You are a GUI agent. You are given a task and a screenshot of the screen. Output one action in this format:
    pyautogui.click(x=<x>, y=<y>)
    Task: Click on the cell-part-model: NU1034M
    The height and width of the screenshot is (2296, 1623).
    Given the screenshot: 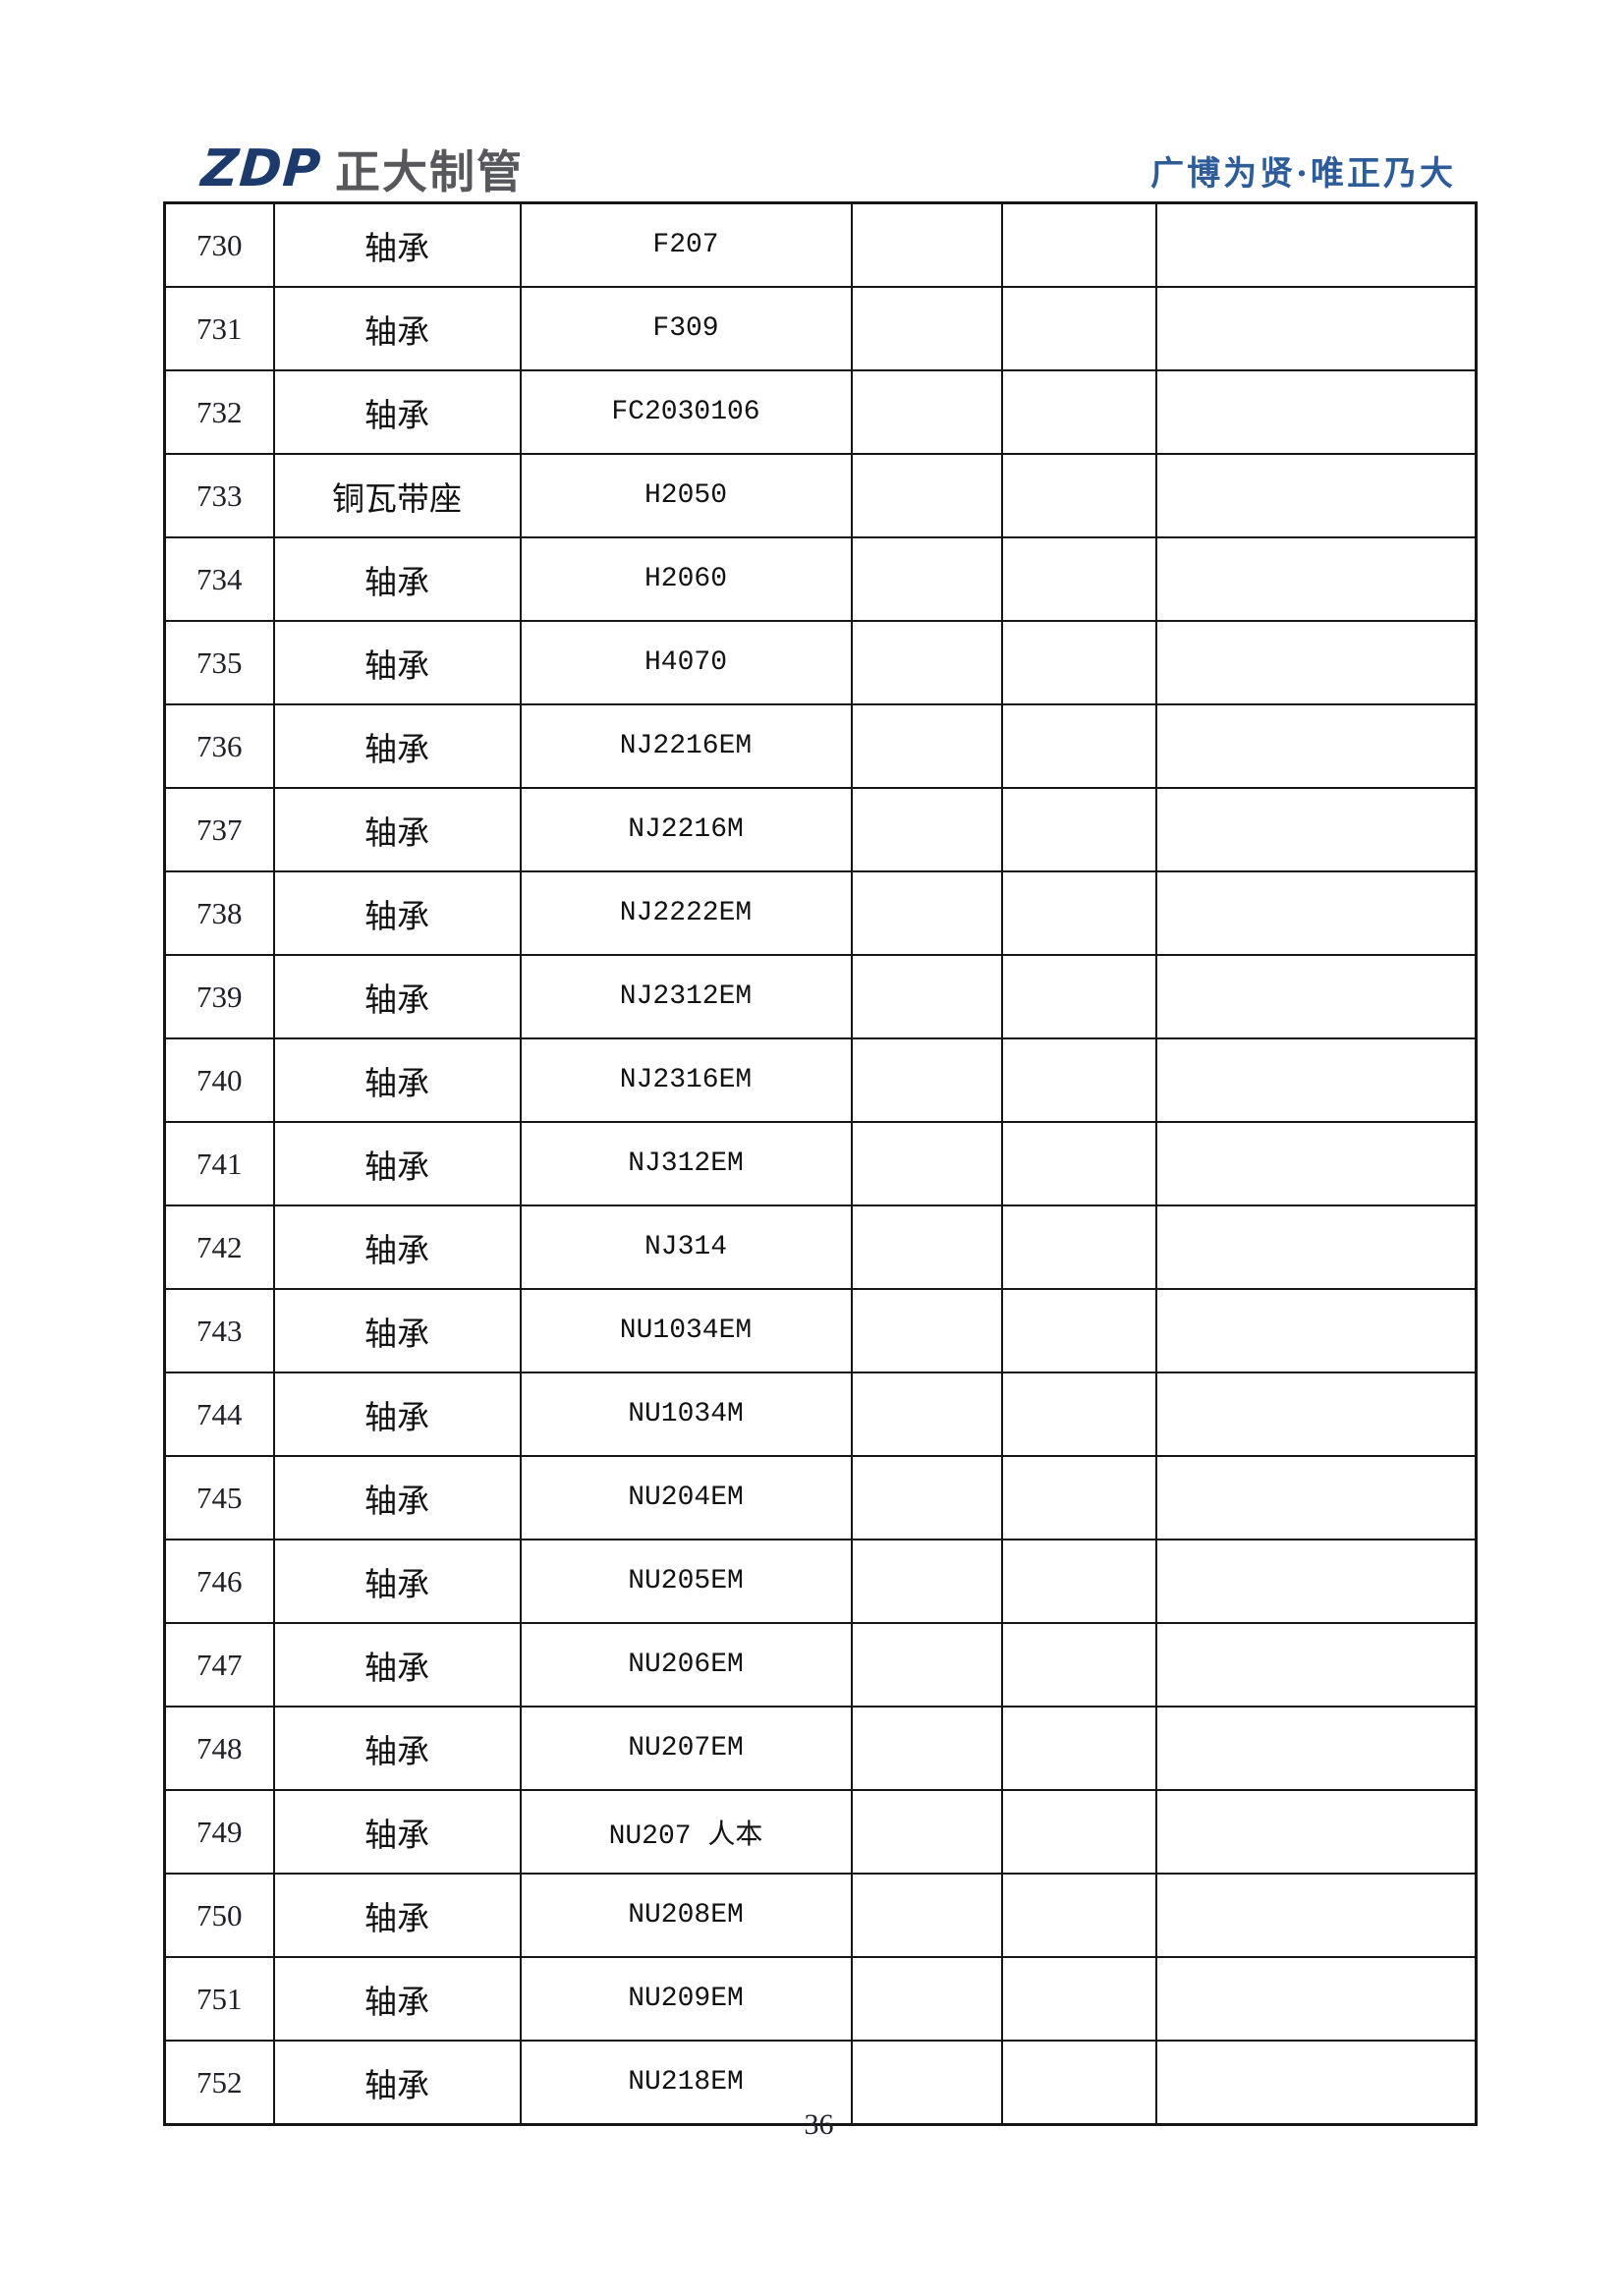 What is the action you would take?
    pyautogui.click(x=686, y=1414)
    